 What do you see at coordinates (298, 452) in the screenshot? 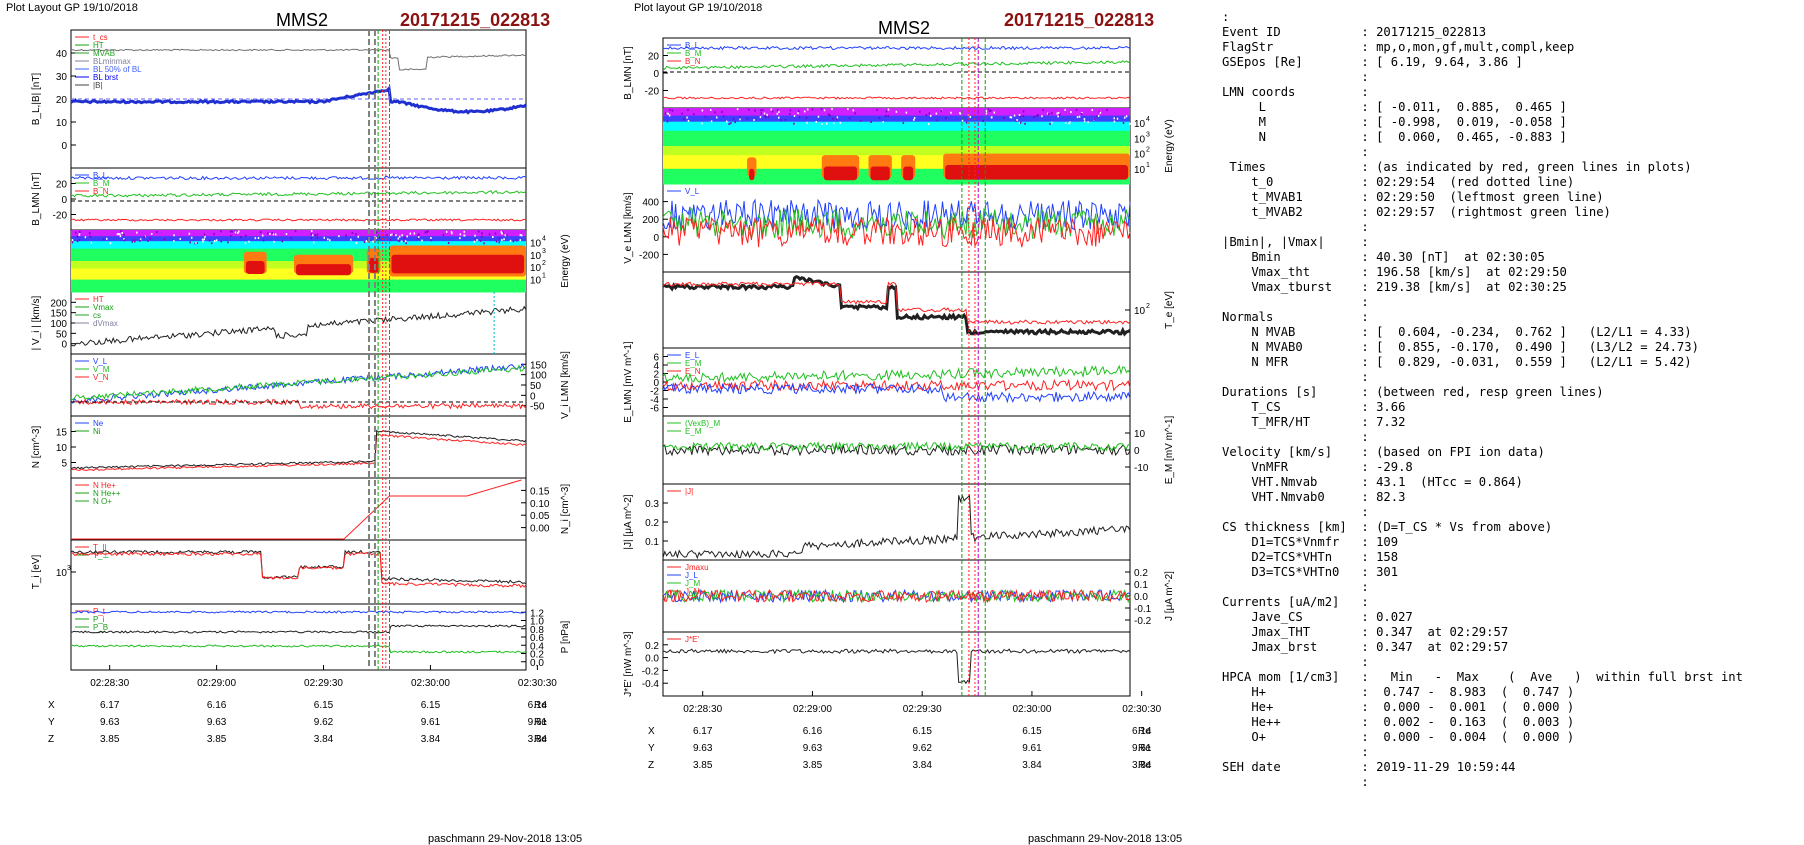
I see `series-Ne` at bounding box center [298, 452].